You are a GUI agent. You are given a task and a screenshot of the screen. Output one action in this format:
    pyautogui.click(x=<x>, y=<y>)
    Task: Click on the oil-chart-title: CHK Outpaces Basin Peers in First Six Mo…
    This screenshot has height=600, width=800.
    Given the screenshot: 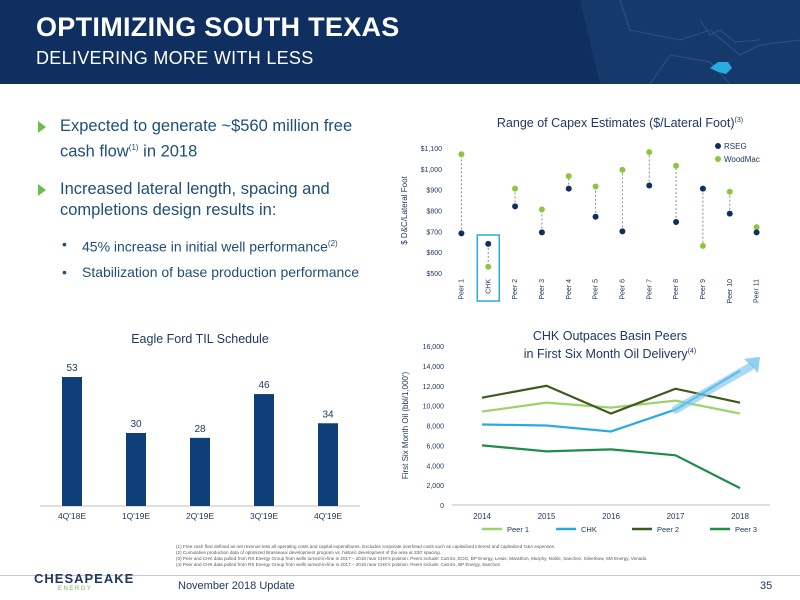 What is the action you would take?
    pyautogui.click(x=610, y=345)
    